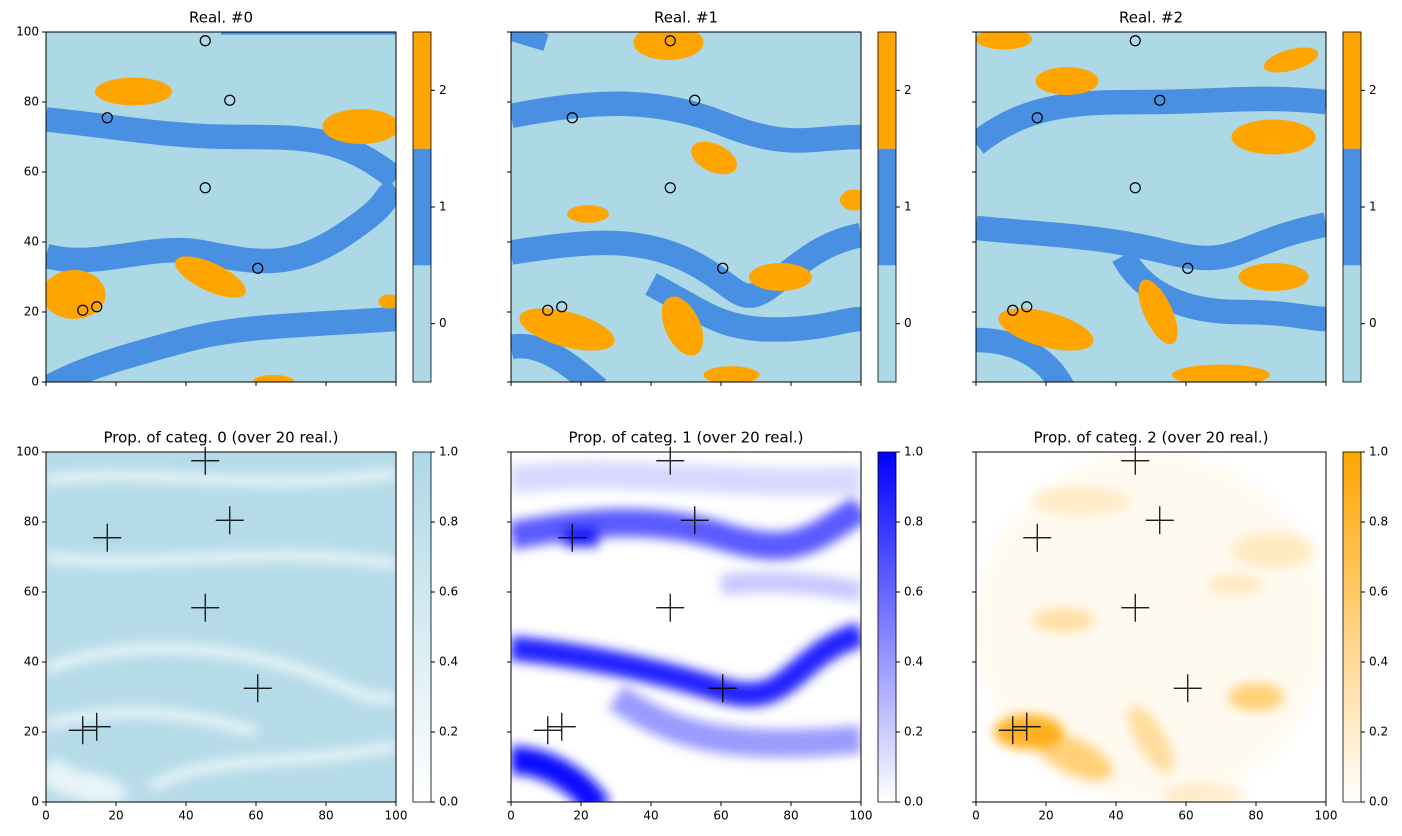  I want to click on panel-title: Prop. of categ. 0 (over 20 real.), so click(221, 438).